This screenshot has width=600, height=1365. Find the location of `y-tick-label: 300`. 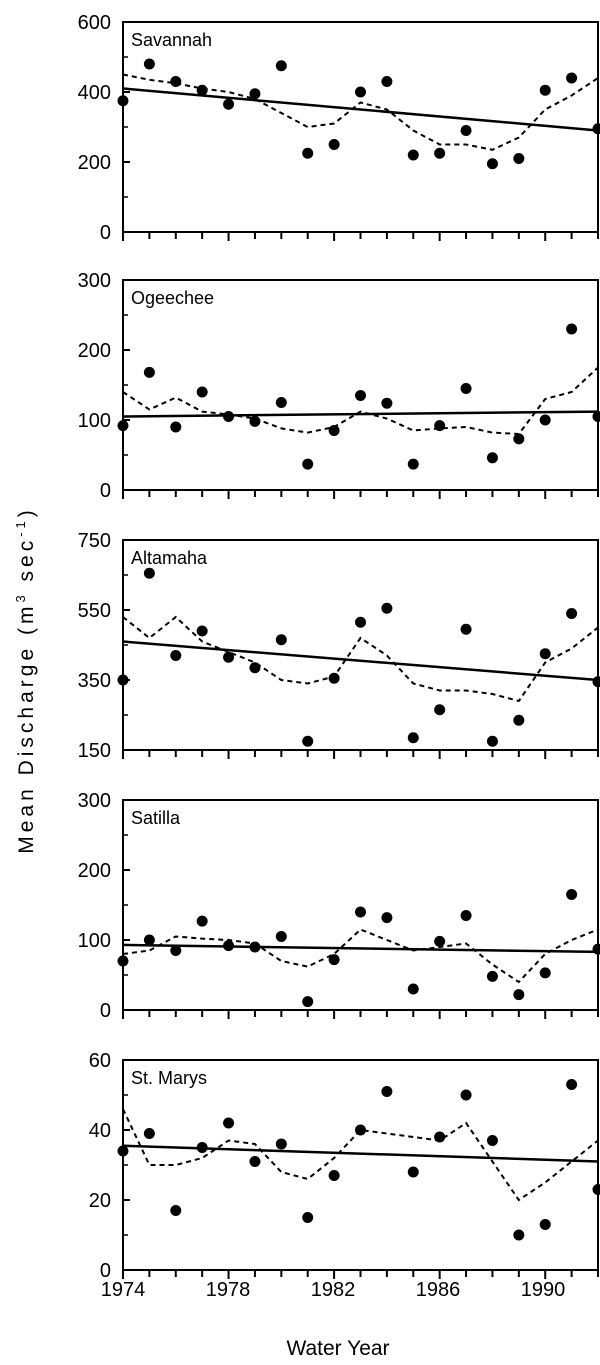

y-tick-label: 300 is located at coordinates (94, 281).